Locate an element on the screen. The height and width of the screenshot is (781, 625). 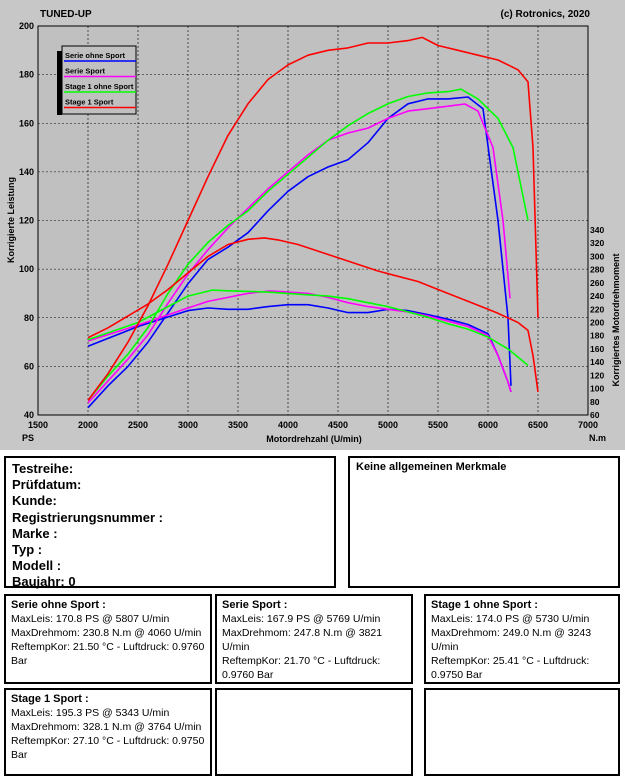
y2-tick-label: 280 is located at coordinates (597, 270).